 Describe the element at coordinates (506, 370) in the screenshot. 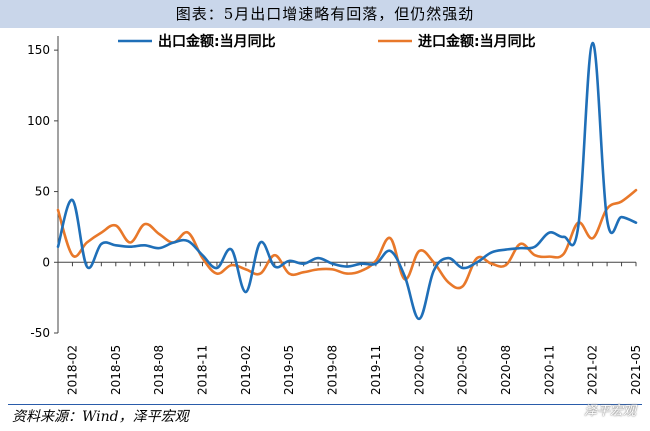

I see `x-tick-label: 2020-08` at that location.